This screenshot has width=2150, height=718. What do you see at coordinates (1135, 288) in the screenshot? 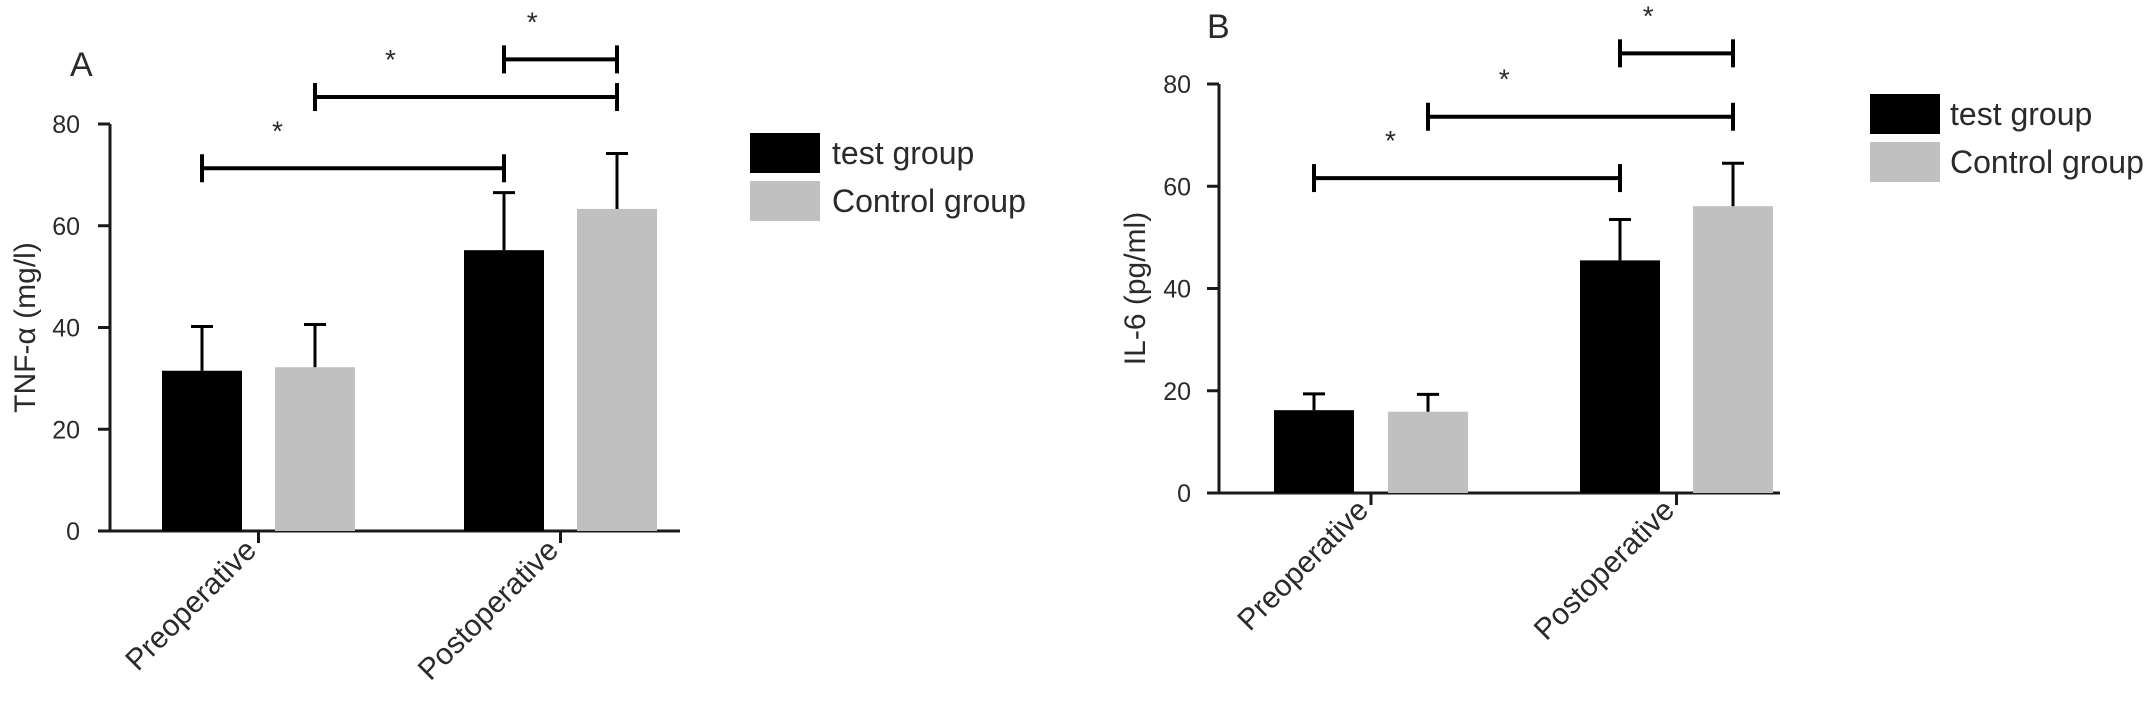
I see `y-axis-label: IL-6 (pg/ml)` at bounding box center [1135, 288].